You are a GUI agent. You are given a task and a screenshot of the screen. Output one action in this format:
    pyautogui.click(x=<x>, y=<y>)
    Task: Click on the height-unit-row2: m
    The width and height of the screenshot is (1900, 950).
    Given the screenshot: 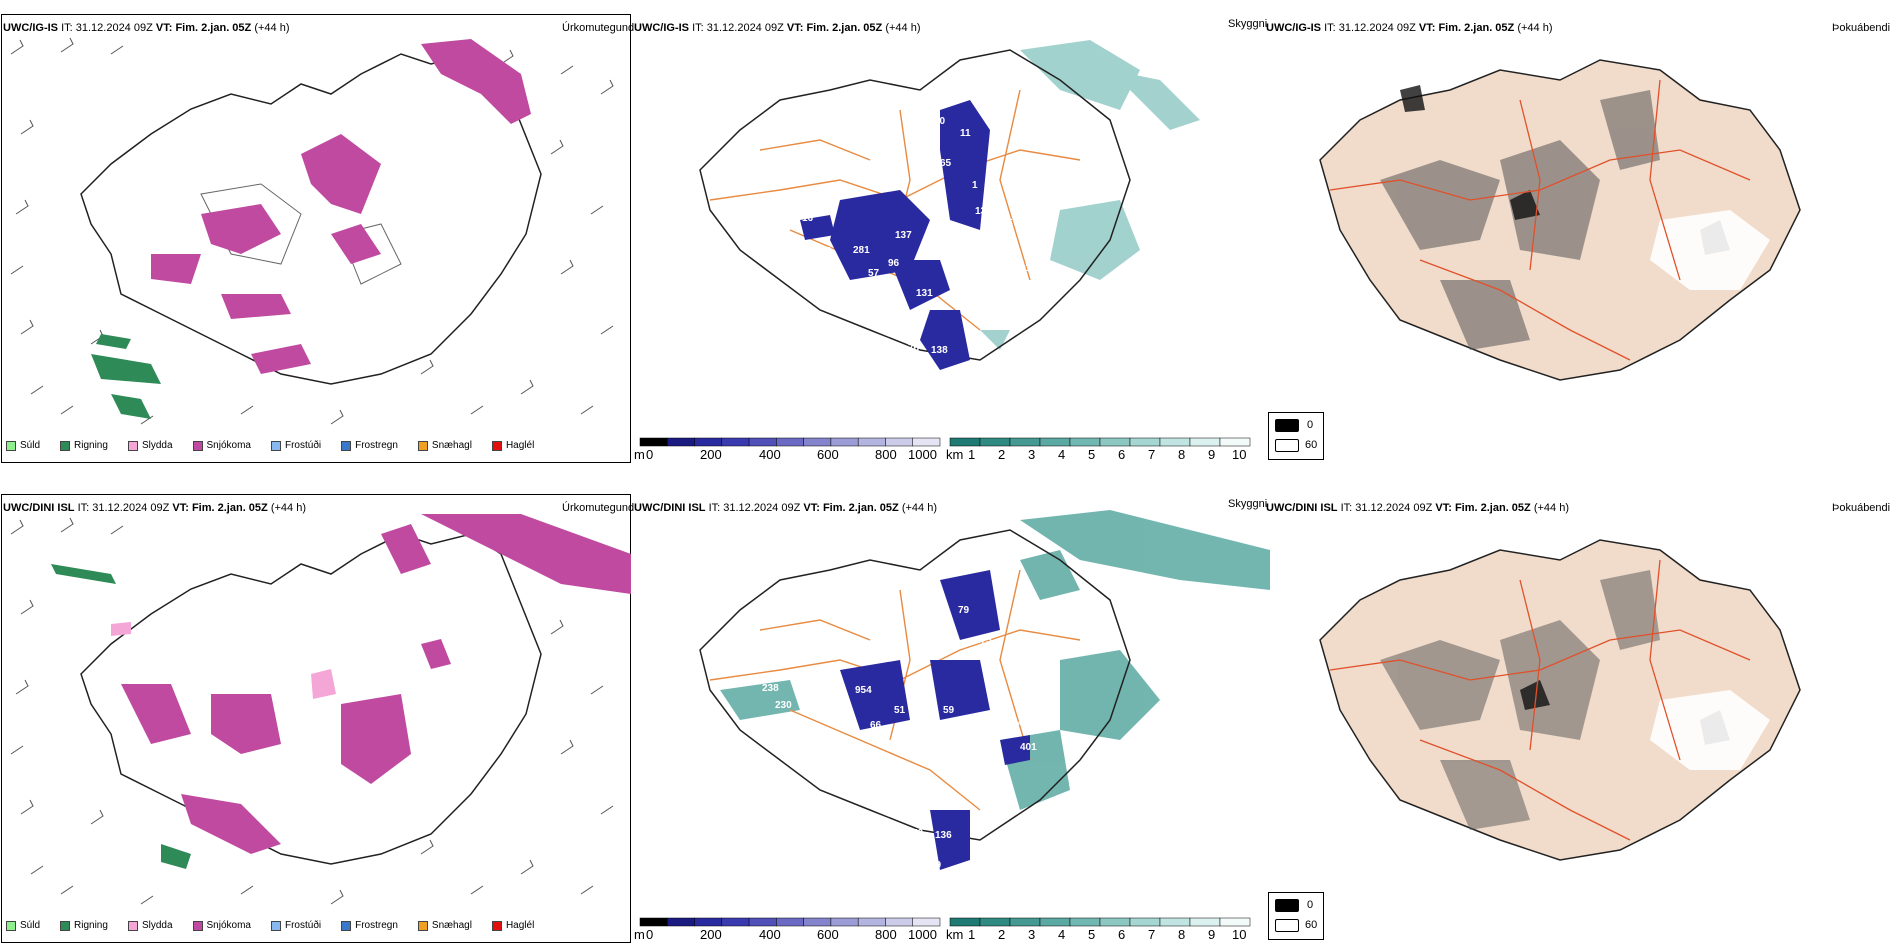 What is the action you would take?
    pyautogui.click(x=639, y=934)
    